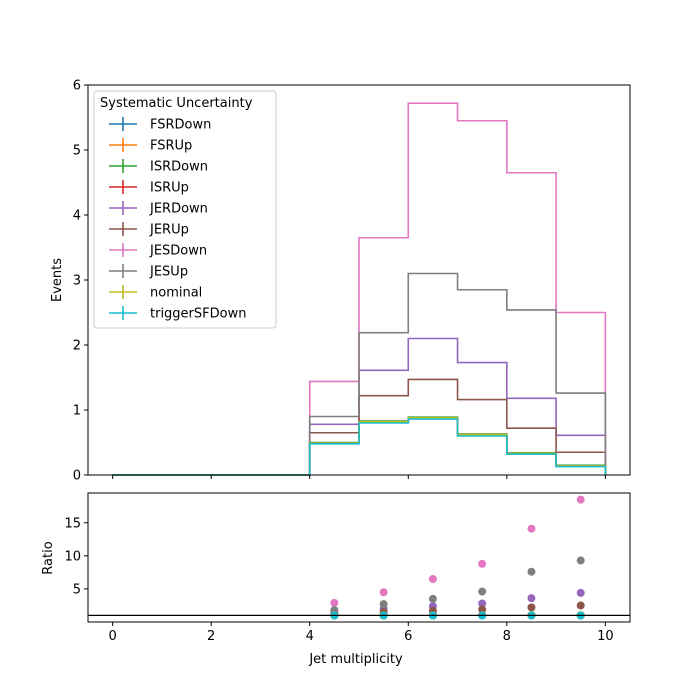 The width and height of the screenshot is (700, 700). I want to click on legend-label-fsrdown: FSRDown, so click(180, 125).